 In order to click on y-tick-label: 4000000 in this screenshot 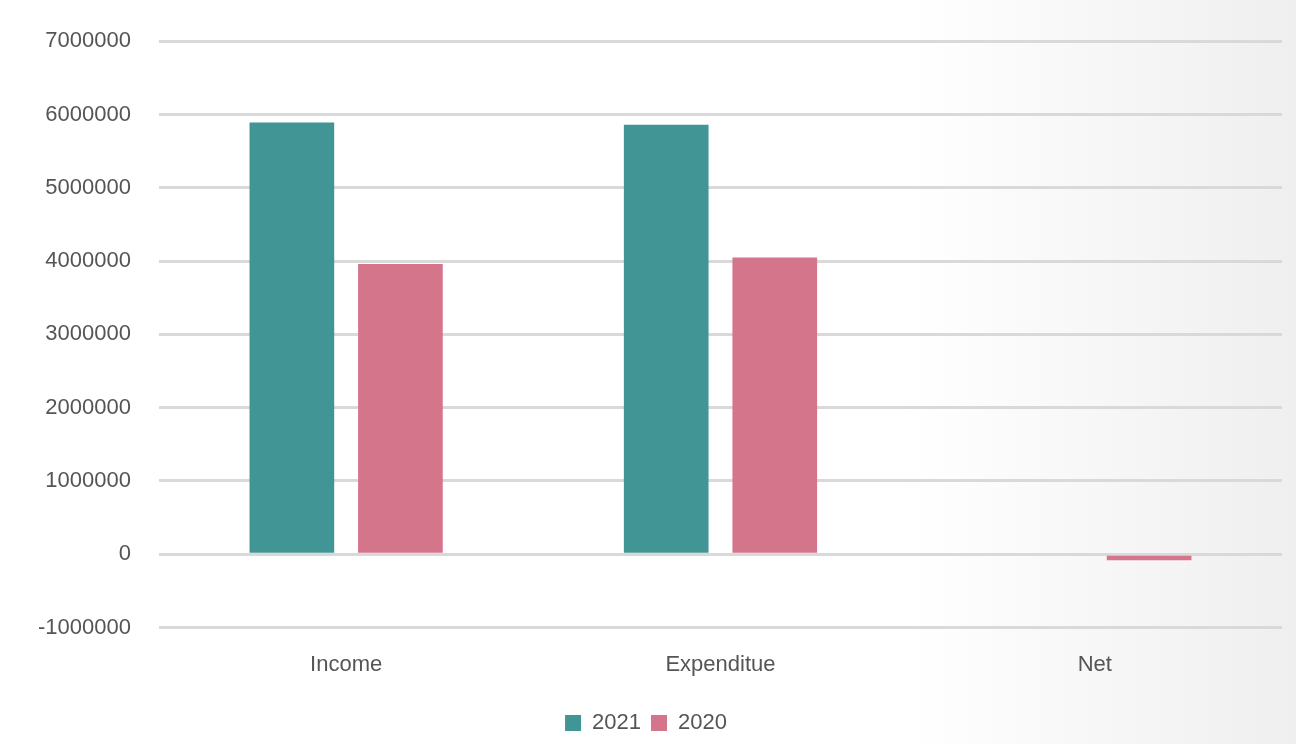, I will do `click(88, 260)`.